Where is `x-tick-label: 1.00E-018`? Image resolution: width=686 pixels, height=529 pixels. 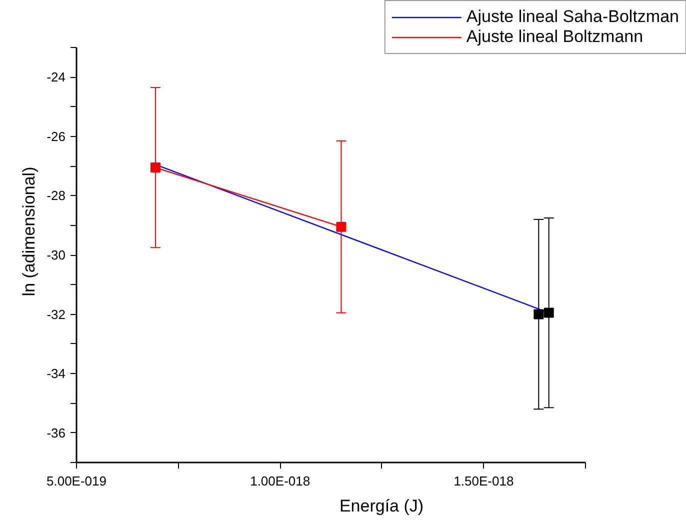
x-tick-label: 1.00E-018 is located at coordinates (280, 481).